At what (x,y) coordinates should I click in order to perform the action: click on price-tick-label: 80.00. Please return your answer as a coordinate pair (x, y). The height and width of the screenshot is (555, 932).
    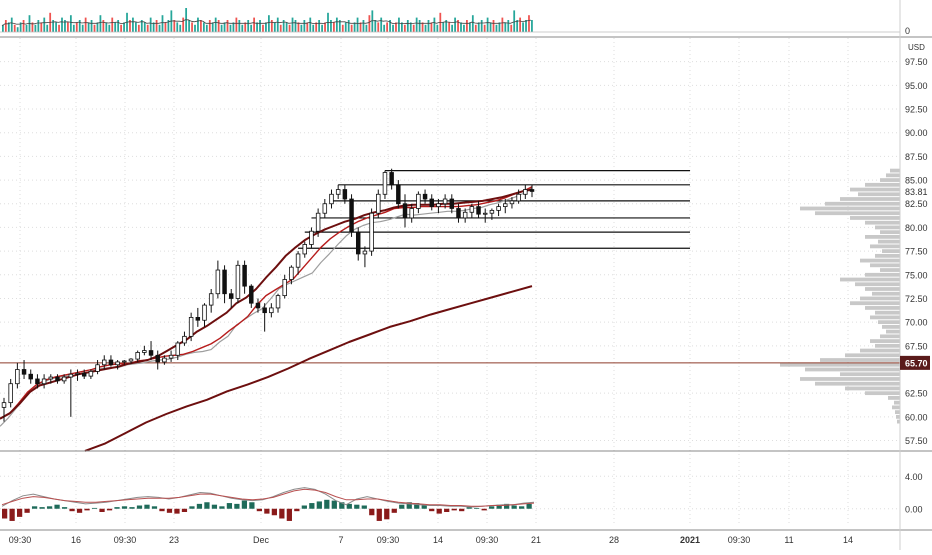
    Looking at the image, I should click on (916, 228).